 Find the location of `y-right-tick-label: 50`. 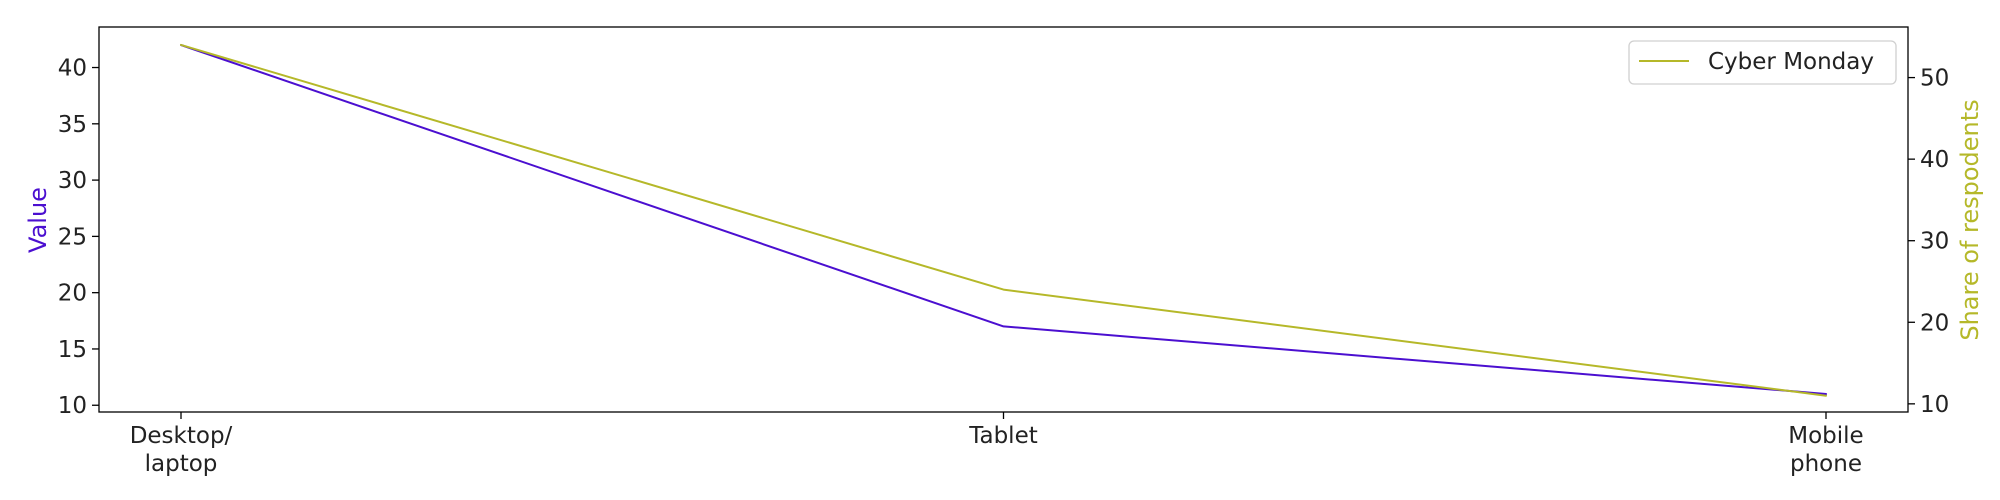

y-right-tick-label: 50 is located at coordinates (1934, 79).